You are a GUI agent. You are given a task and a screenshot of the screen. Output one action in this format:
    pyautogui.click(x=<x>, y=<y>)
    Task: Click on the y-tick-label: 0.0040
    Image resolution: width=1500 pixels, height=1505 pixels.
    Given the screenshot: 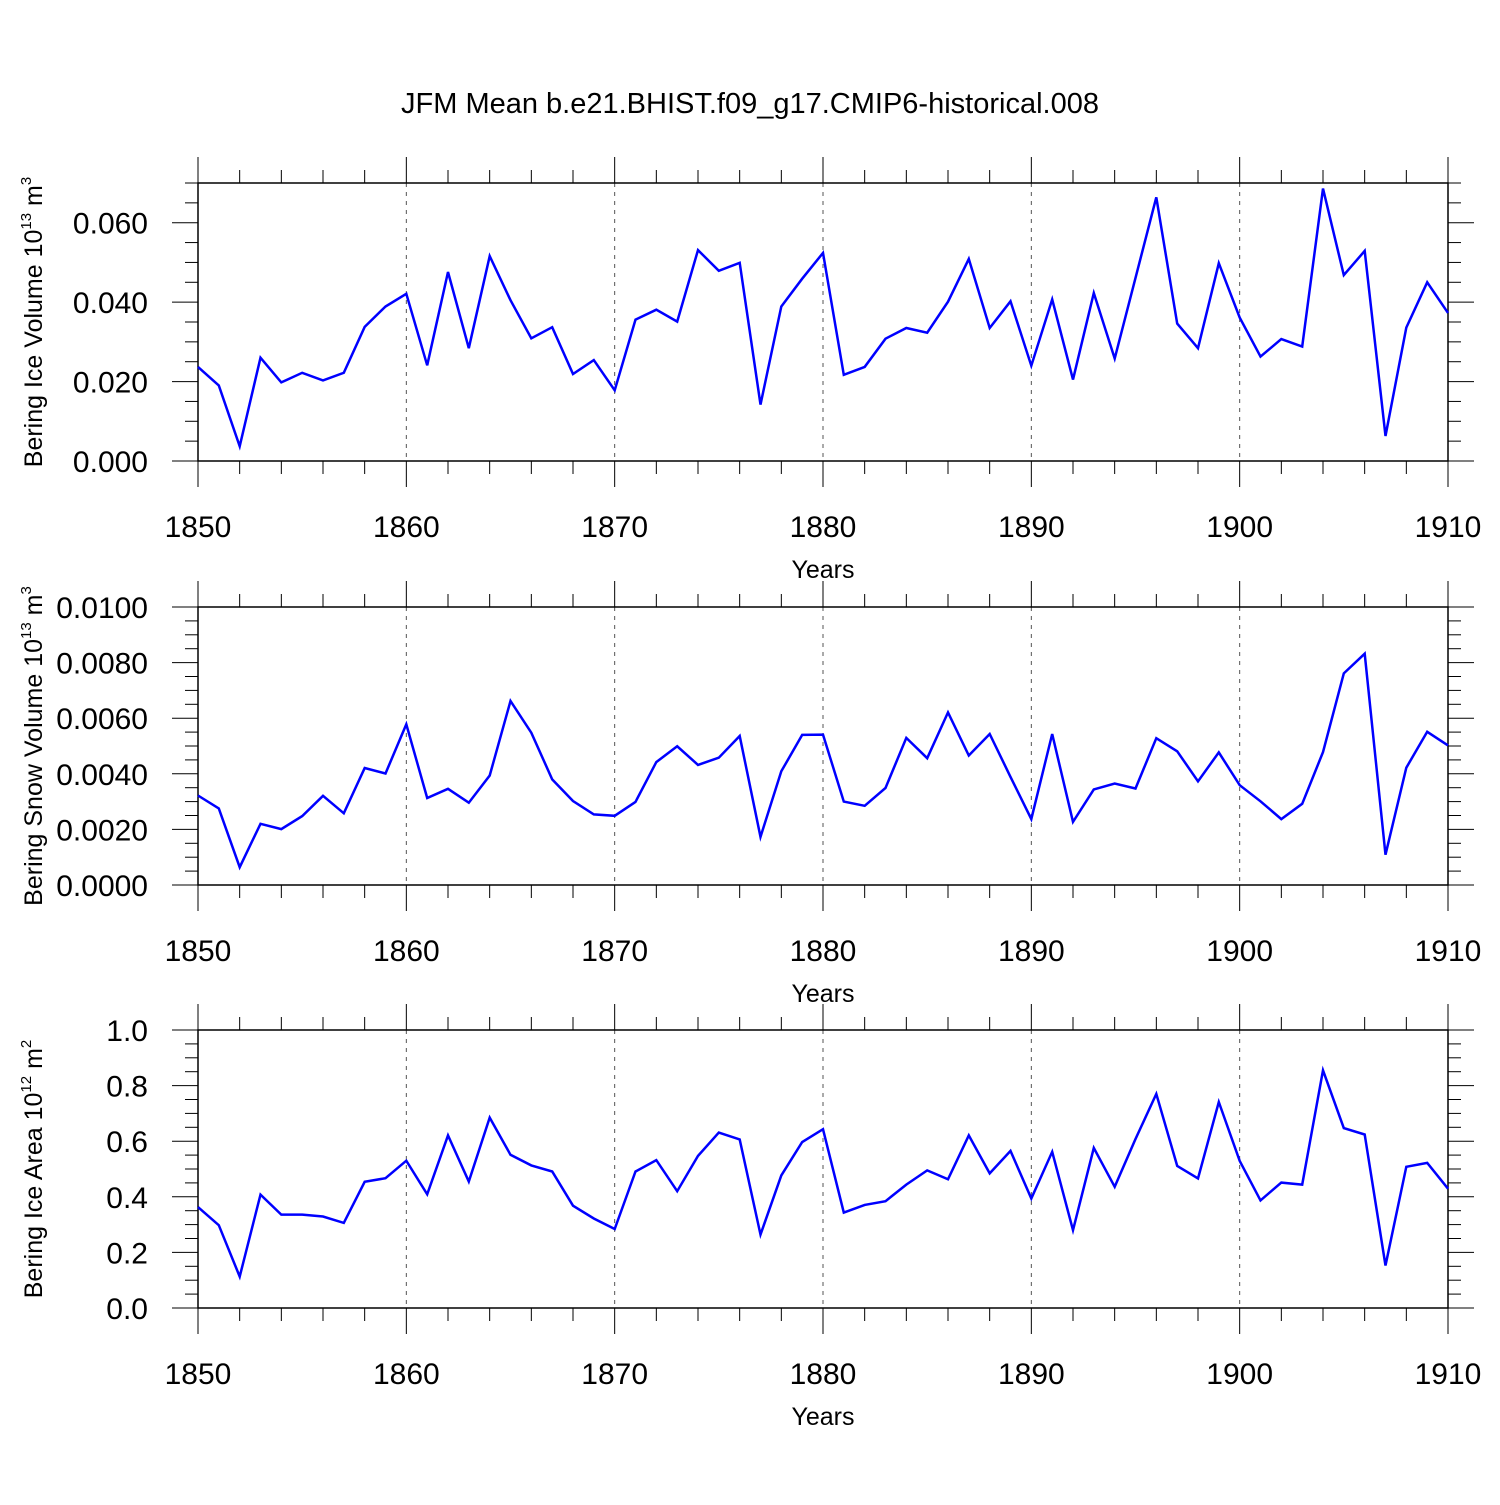 What is the action you would take?
    pyautogui.click(x=102, y=775)
    